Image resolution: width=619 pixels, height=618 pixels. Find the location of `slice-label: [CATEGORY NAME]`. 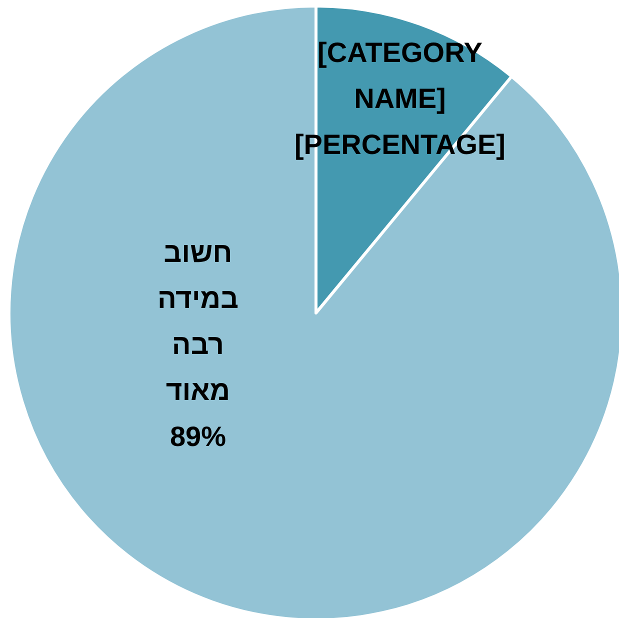

slice-label: [CATEGORY NAME] is located at coordinates (400, 75).